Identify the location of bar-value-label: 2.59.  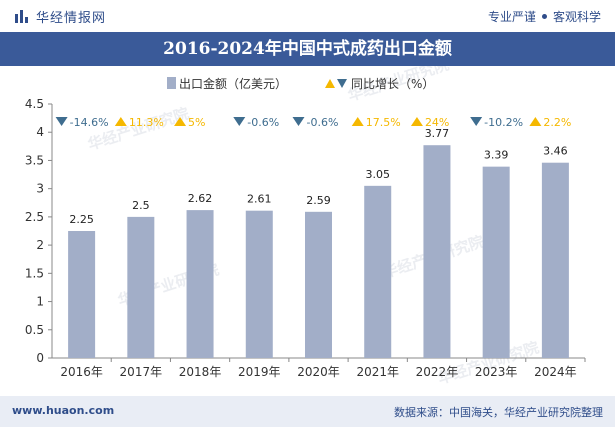
(318, 200).